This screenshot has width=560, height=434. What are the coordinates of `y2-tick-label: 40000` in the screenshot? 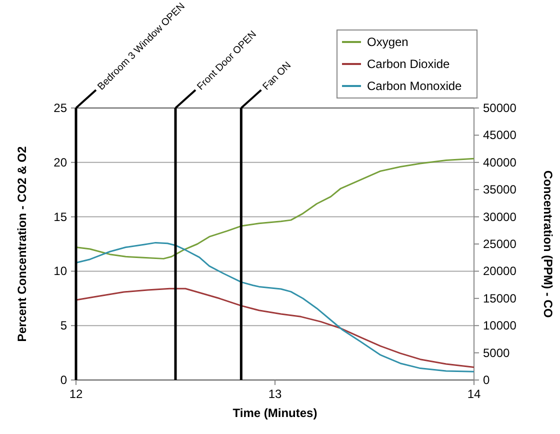 It's located at (500, 162).